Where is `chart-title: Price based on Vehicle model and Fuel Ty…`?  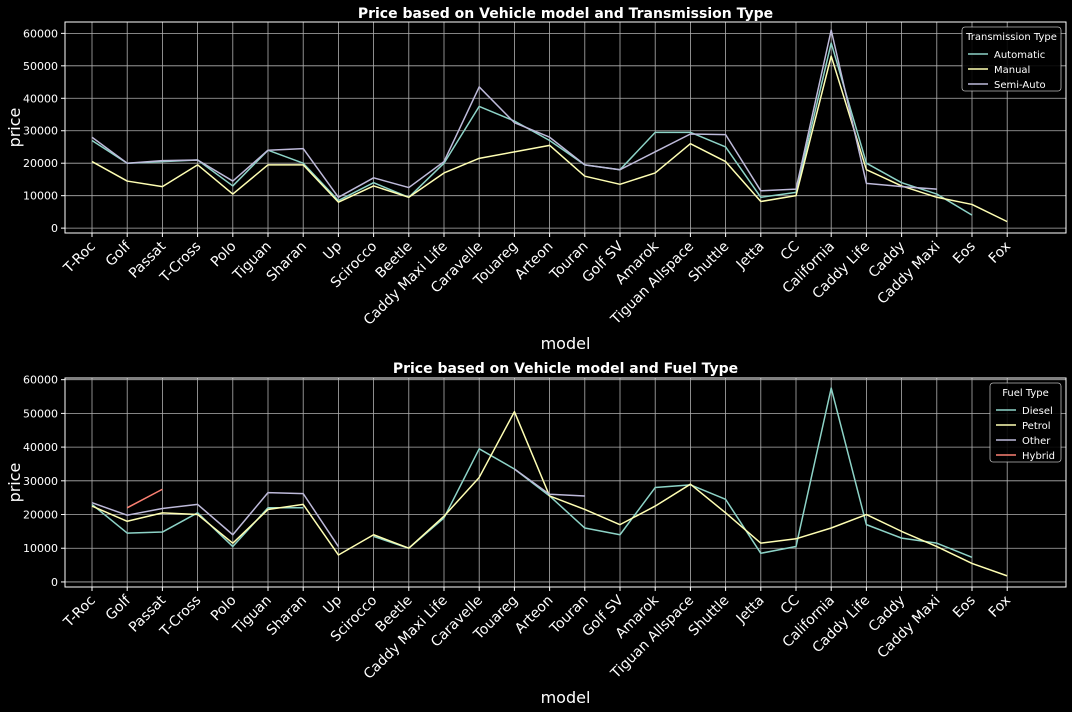
chart-title: Price based on Vehicle model and Fuel Ty… is located at coordinates (565, 369).